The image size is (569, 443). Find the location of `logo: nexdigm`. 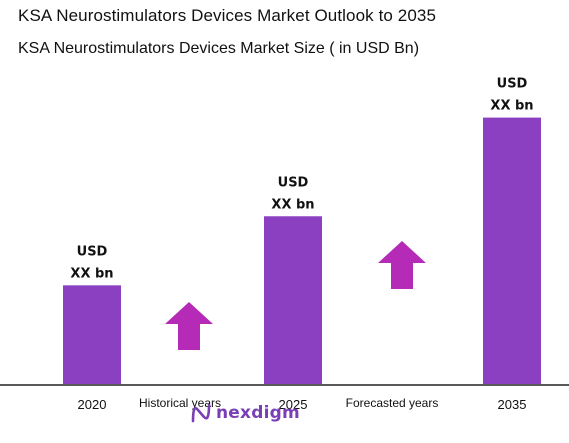

logo: nexdigm is located at coordinates (245, 413).